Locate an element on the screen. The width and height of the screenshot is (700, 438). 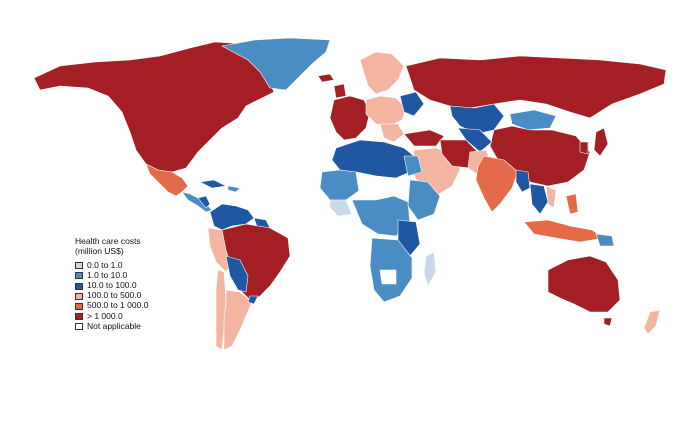
legend-label: Not applicable is located at coordinates (114, 325).